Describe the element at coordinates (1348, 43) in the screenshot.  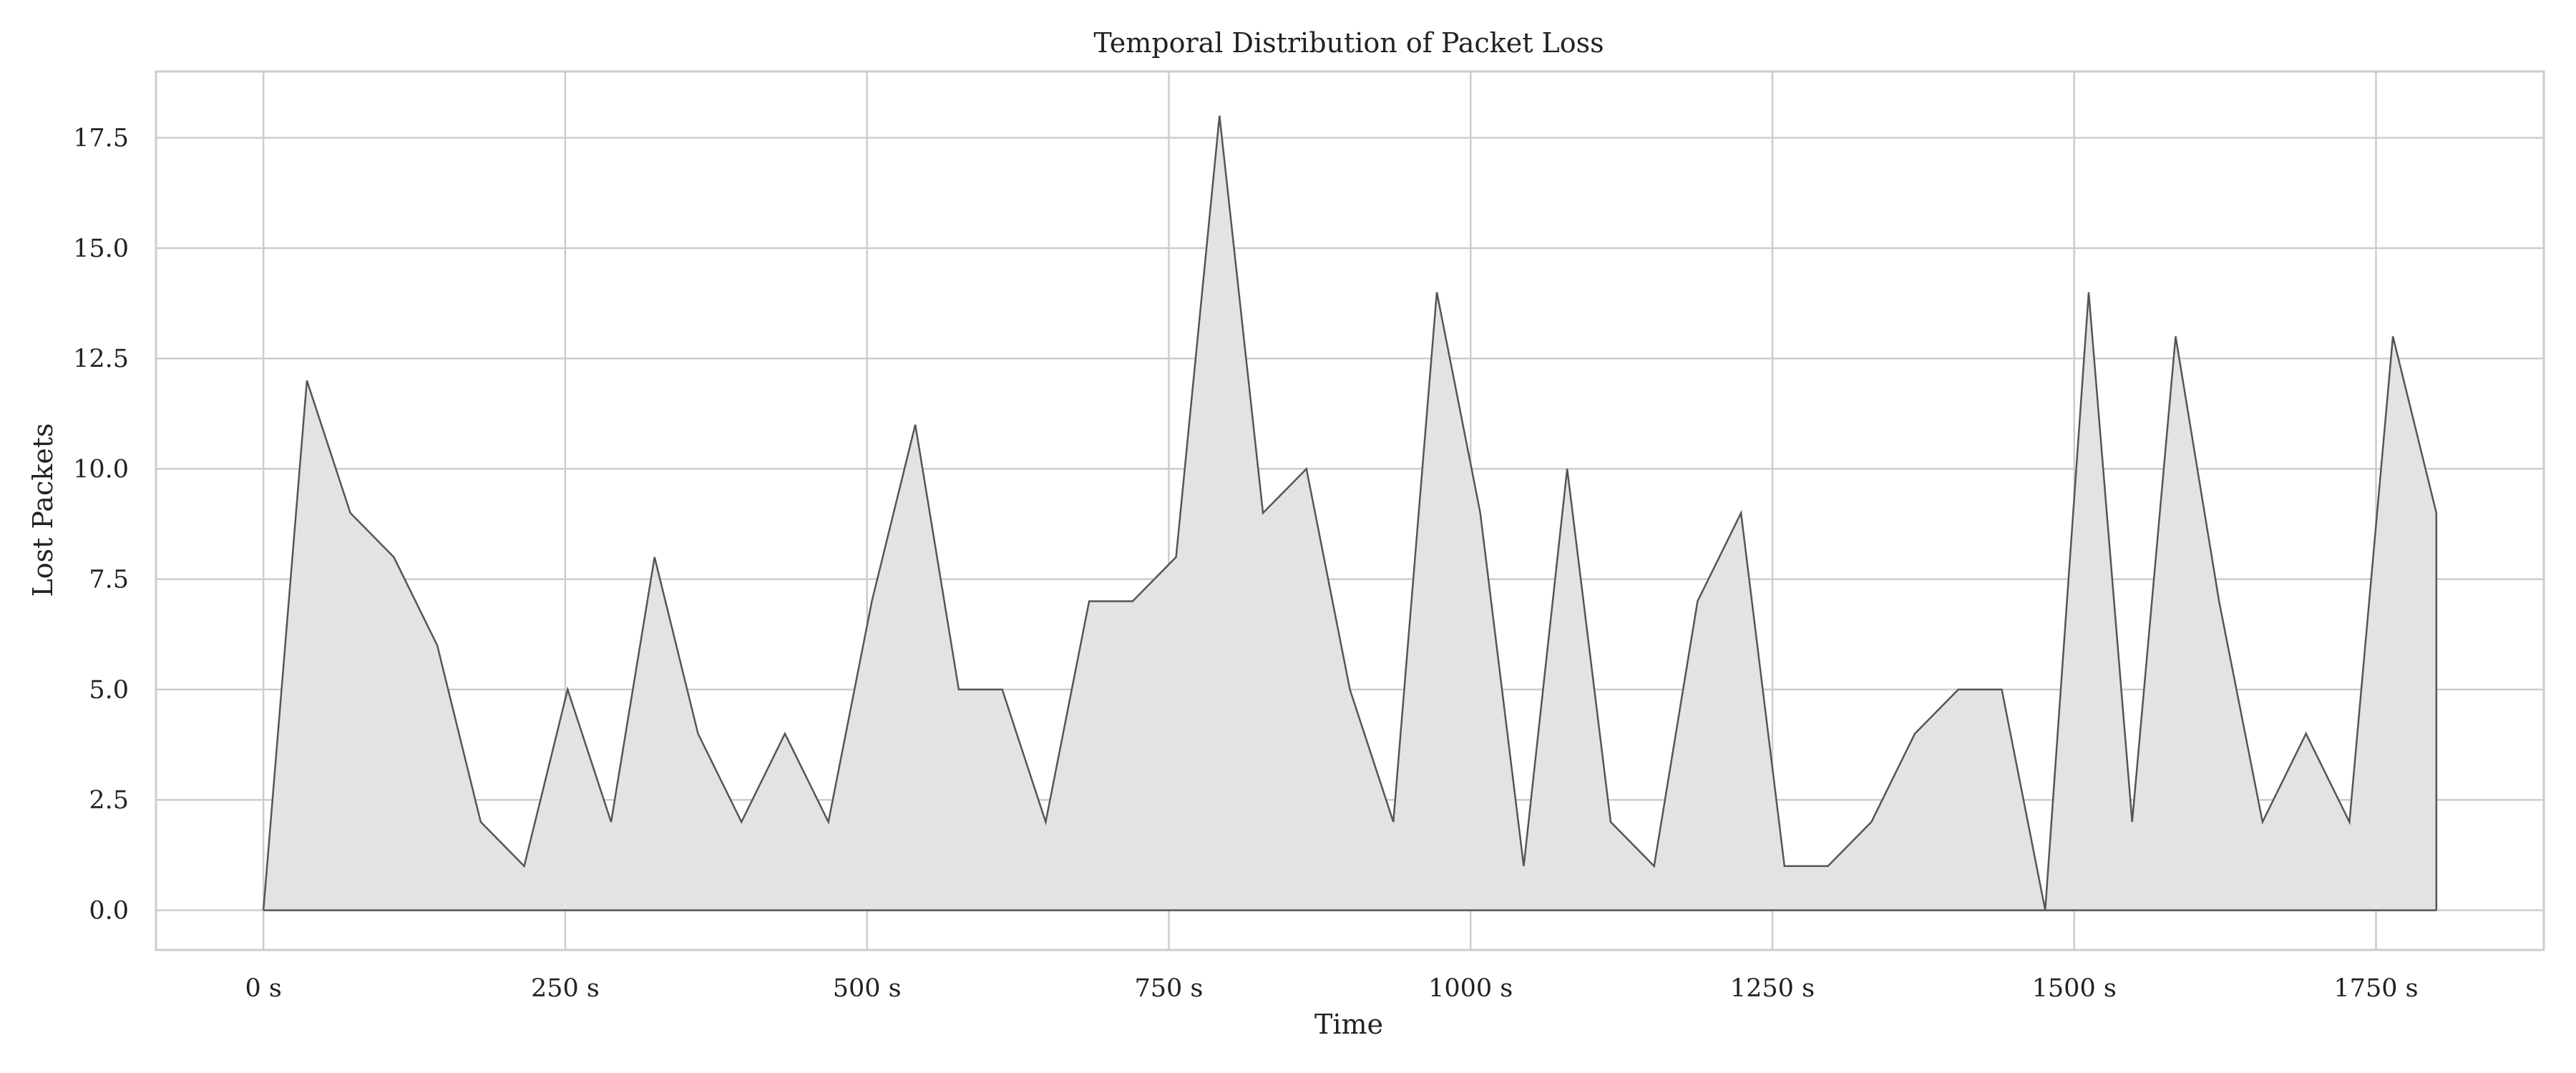
I see `chart-title: Temporal Distribution of Packet Loss` at that location.